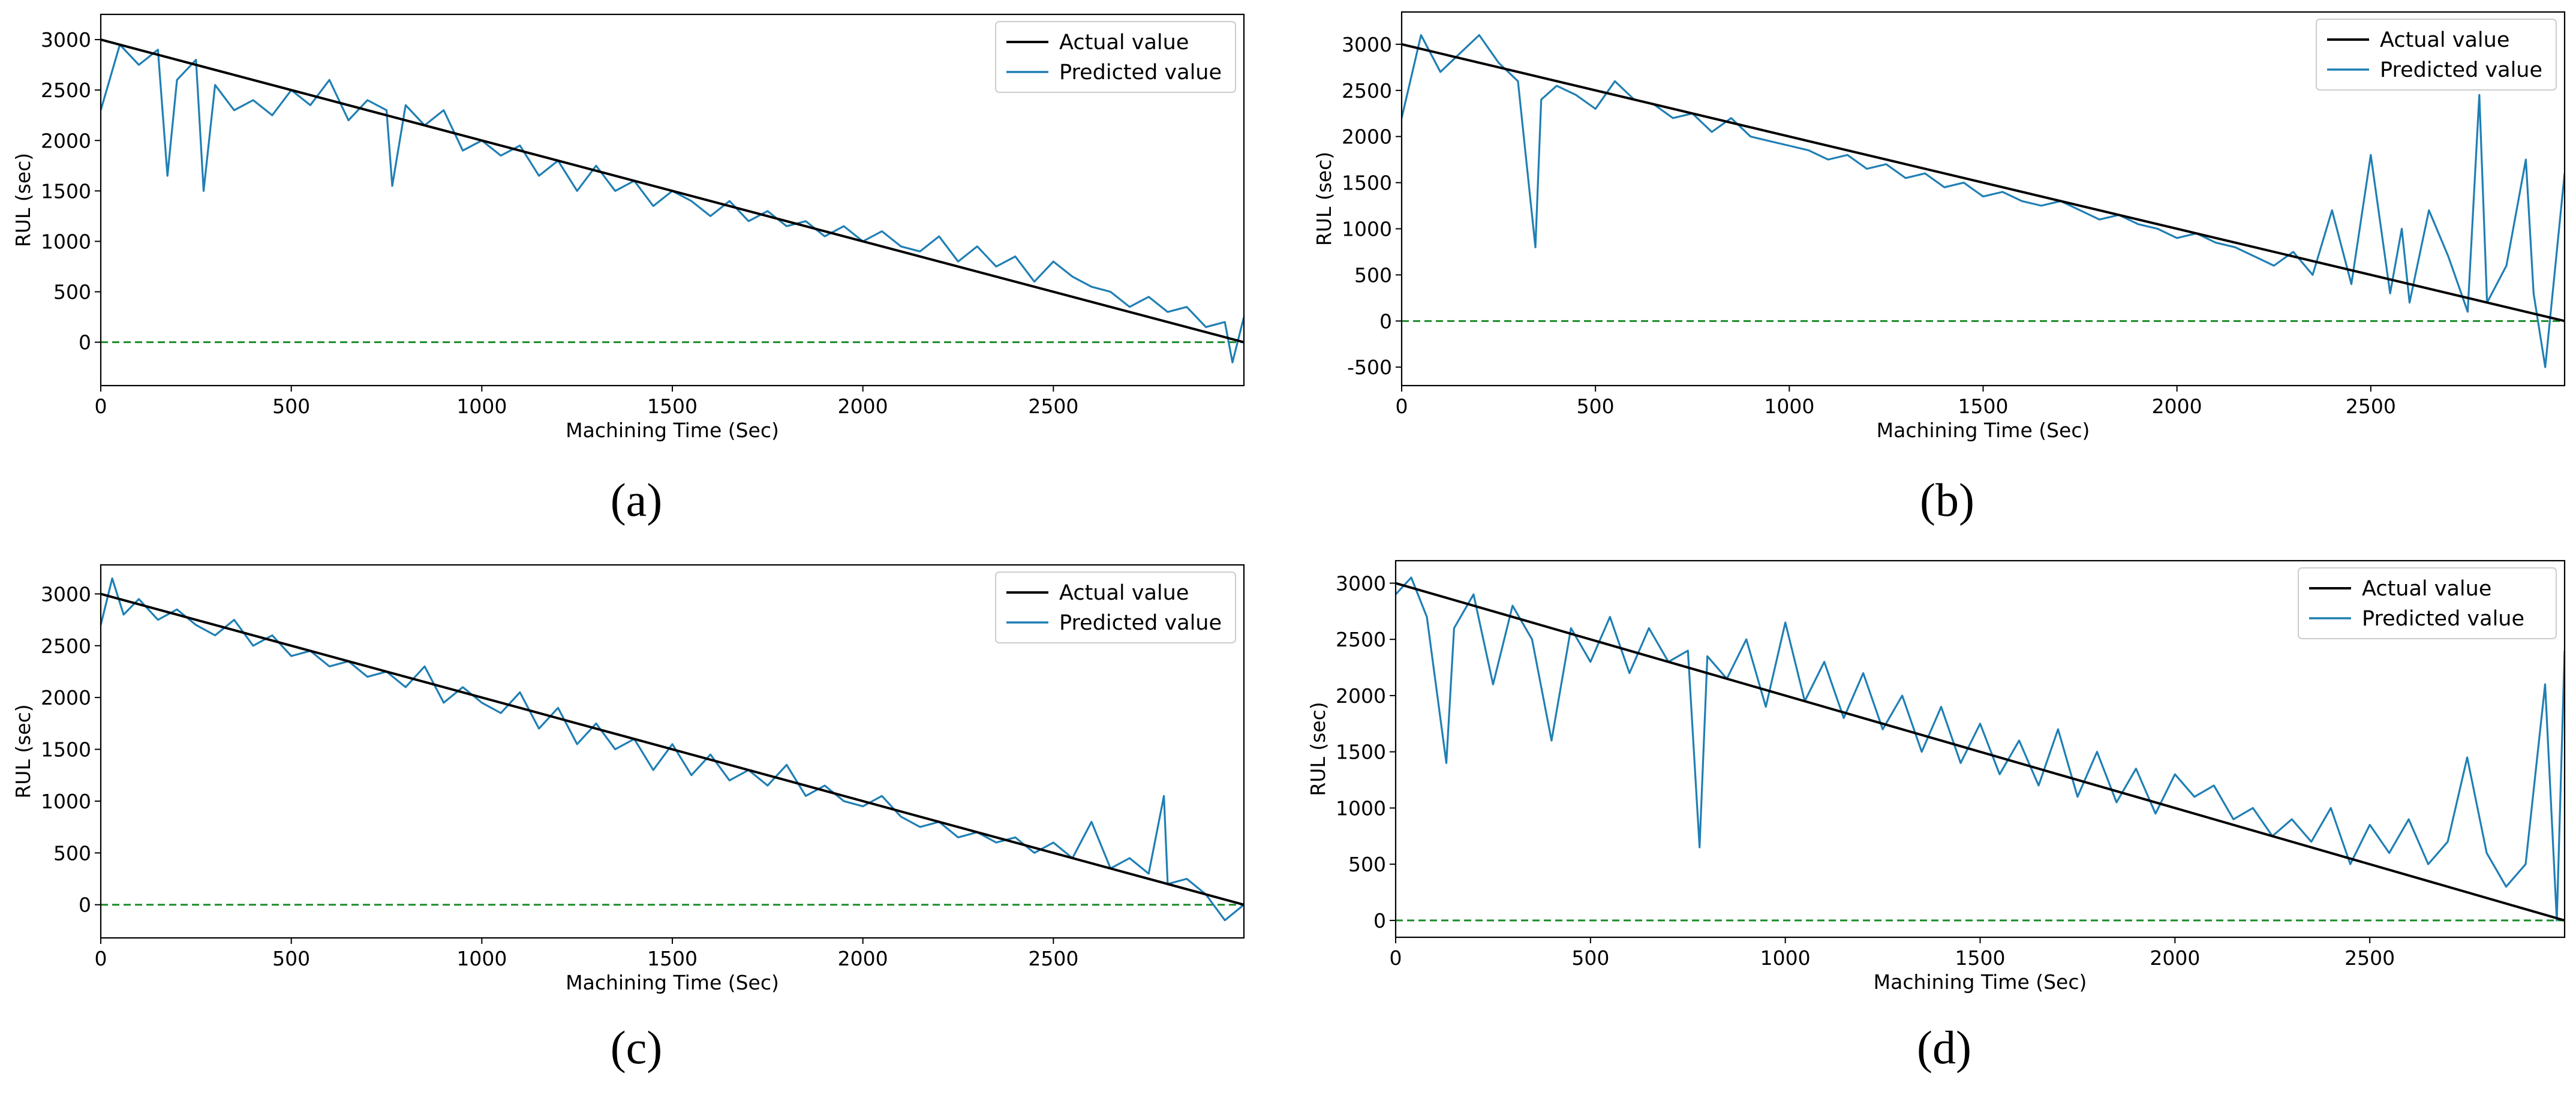  What do you see at coordinates (1944, 1047) in the screenshot?
I see `panel-caption: (d)` at bounding box center [1944, 1047].